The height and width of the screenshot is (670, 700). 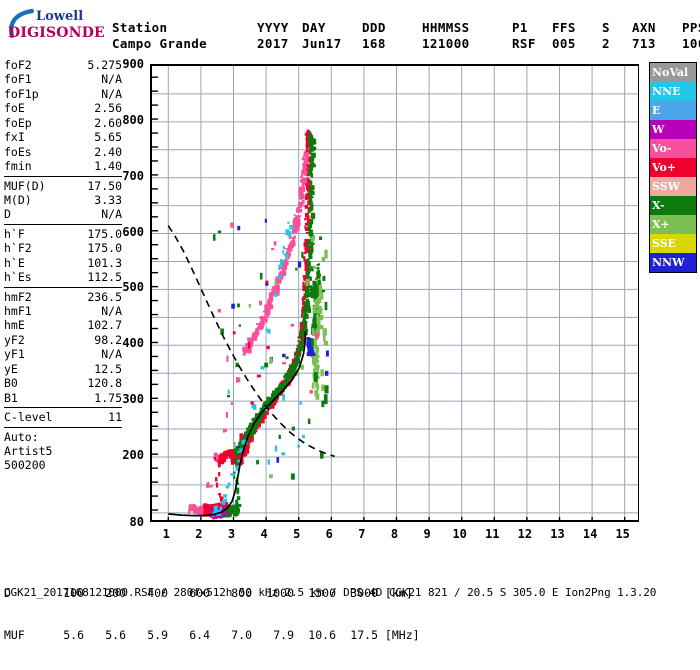 What do you see at coordinates (63, 369) in the screenshot?
I see `param-row: yE 12.5` at bounding box center [63, 369].